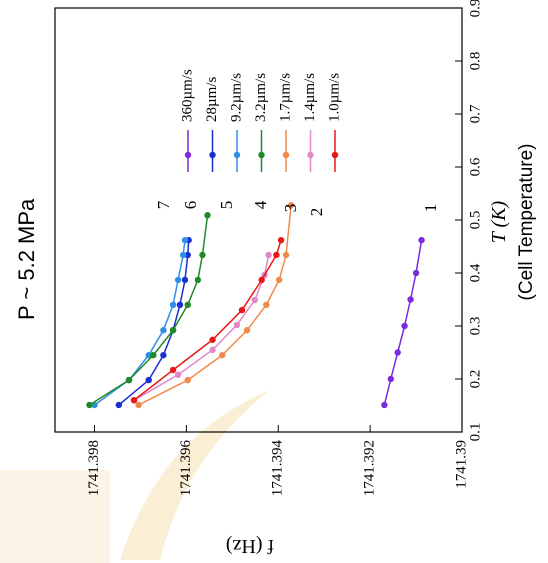 The height and width of the screenshot is (563, 548). What do you see at coordinates (55, 516) in the screenshot?
I see `background-block` at bounding box center [55, 516].